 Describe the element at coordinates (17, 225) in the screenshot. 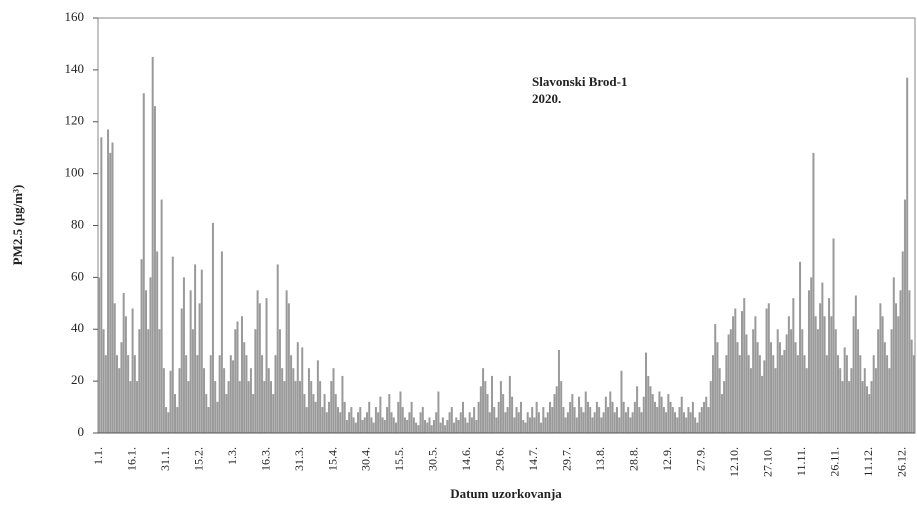

I see `y-axis-label: PM2.5 (µg/m³)` at that location.